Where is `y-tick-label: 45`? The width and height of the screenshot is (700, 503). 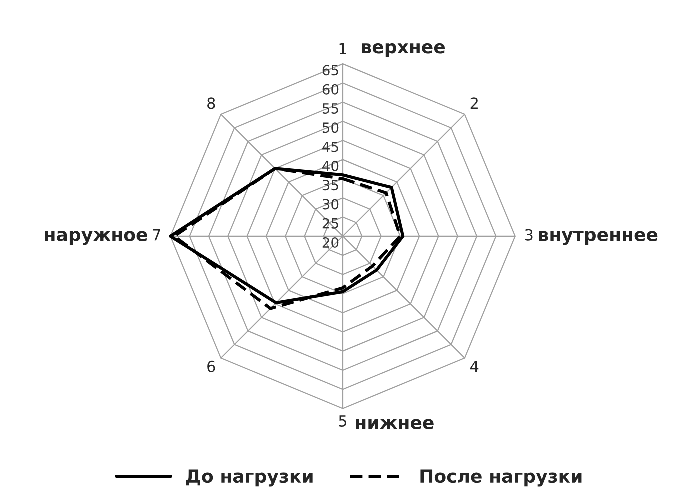
y-tick-label: 45 is located at coordinates (330, 147).